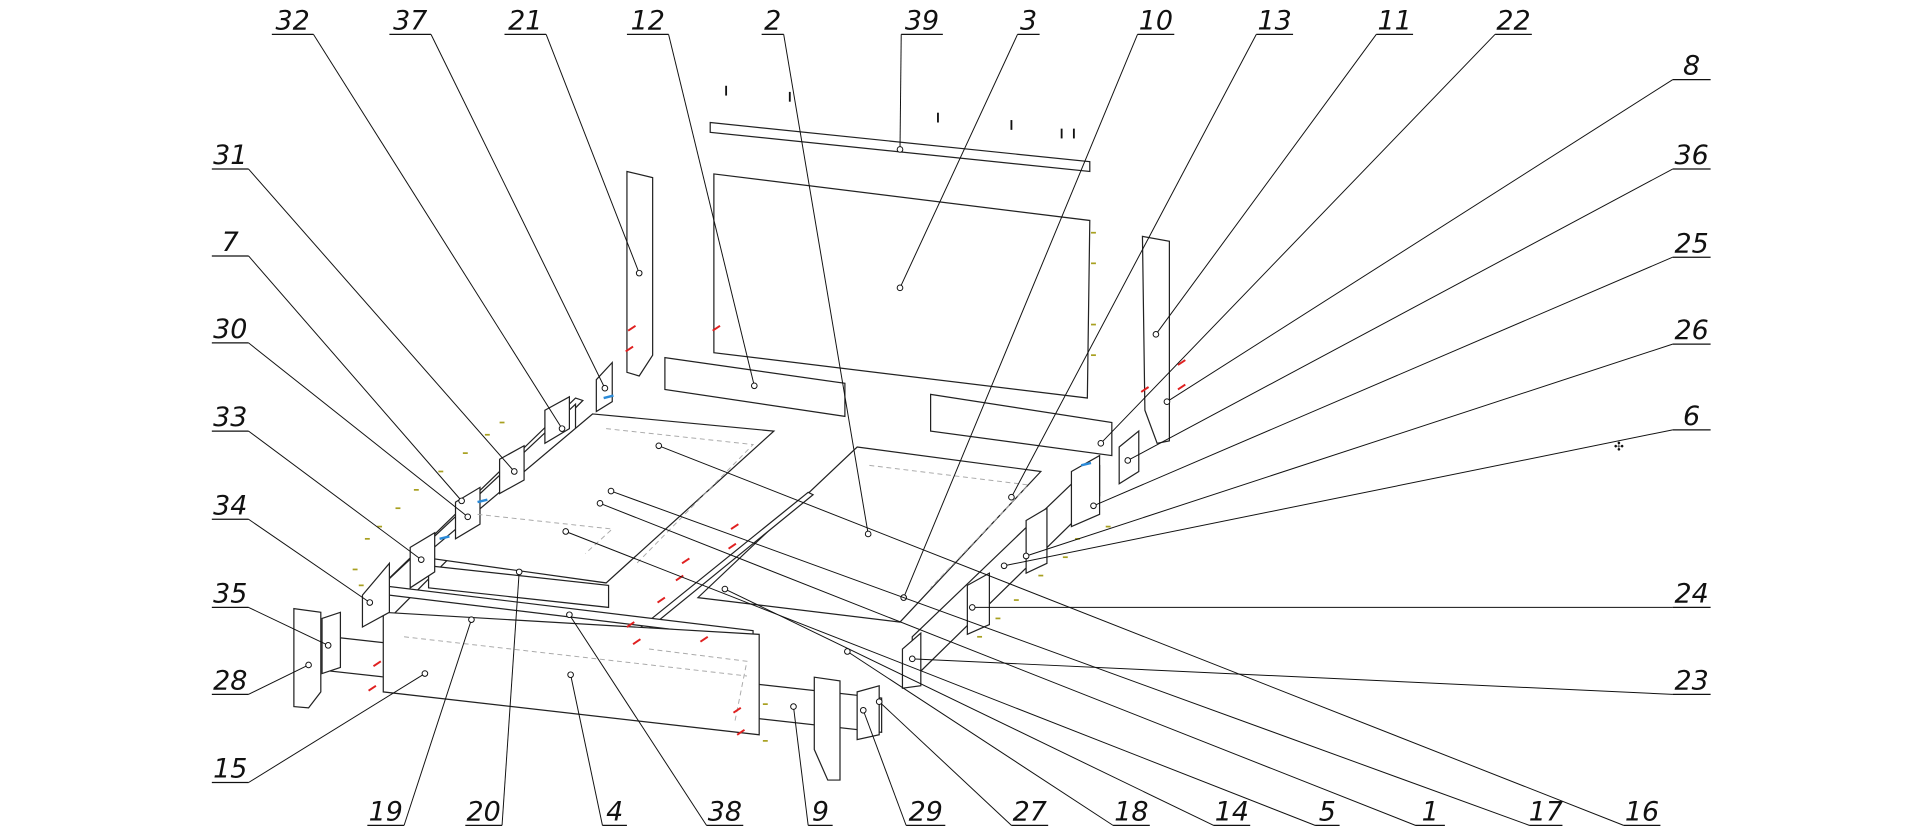 This screenshot has height=834, width=1920. I want to click on callout-number: 13, so click(1275, 20).